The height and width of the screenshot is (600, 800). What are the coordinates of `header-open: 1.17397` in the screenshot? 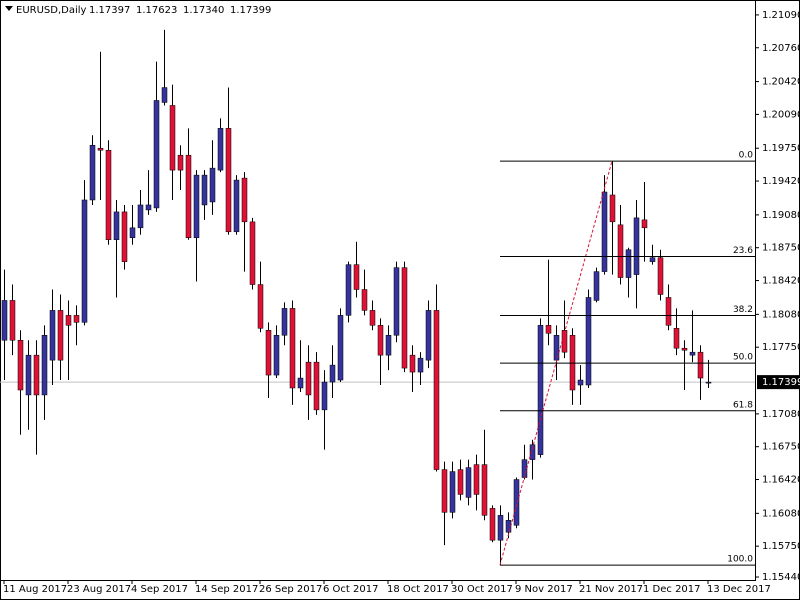 It's located at (109, 10).